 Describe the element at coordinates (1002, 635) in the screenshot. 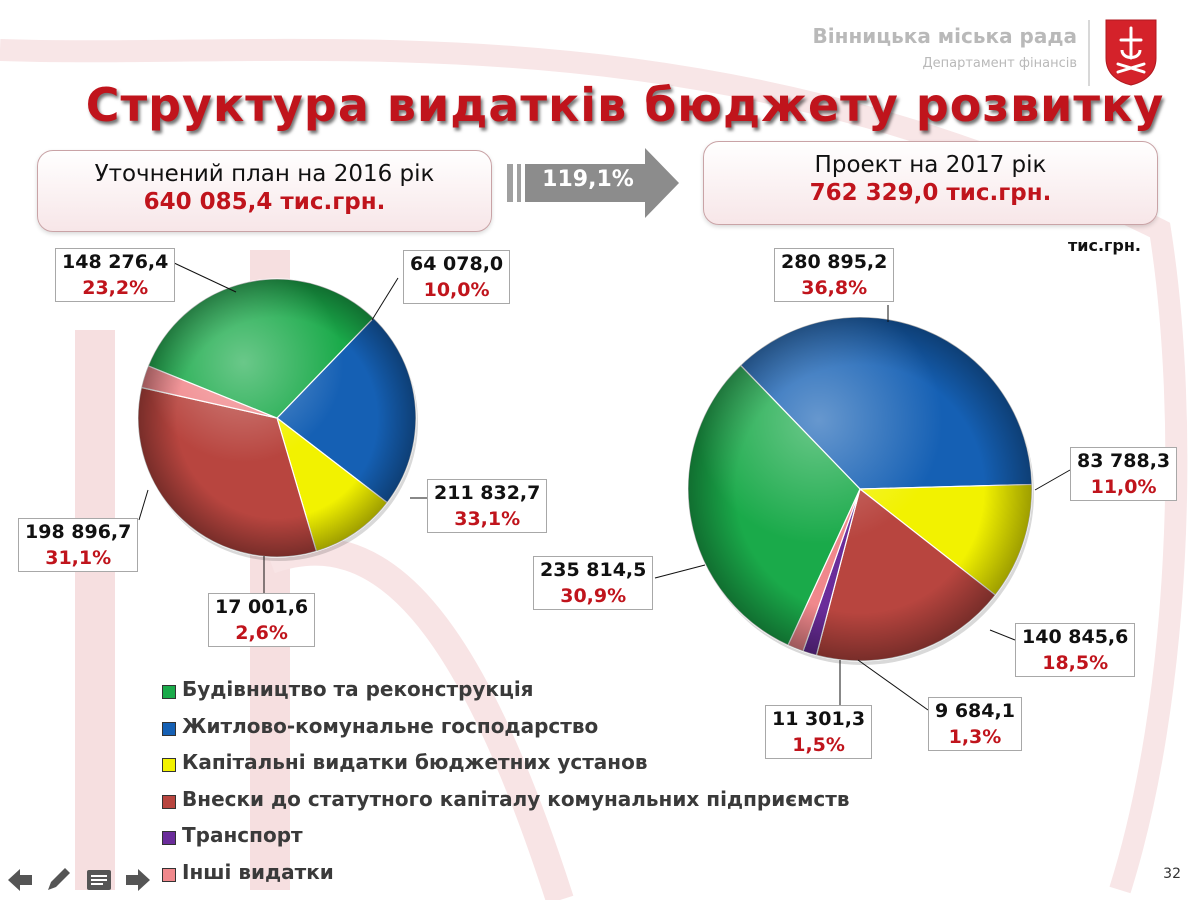

I see `chart2-leader-contributions` at that location.